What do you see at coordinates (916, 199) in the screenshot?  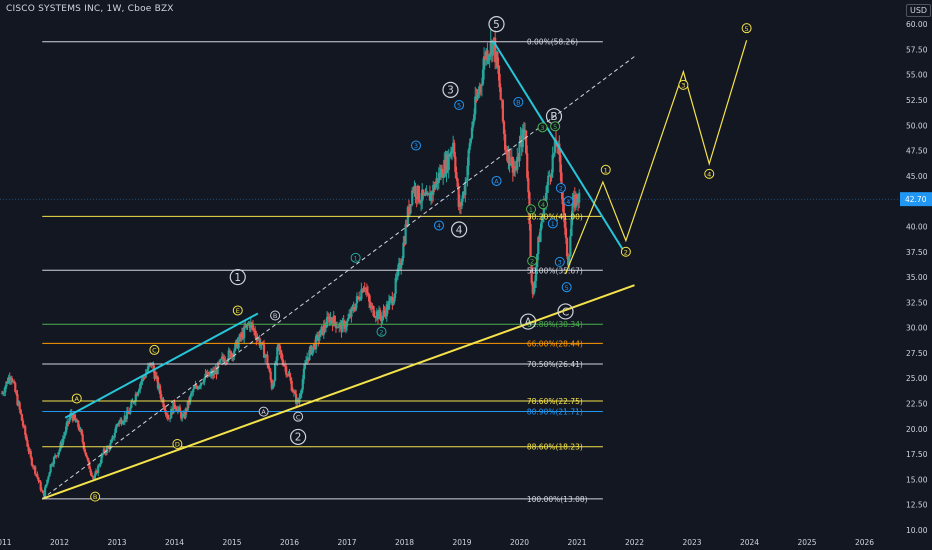 I see `last-price-label: 42.70` at bounding box center [916, 199].